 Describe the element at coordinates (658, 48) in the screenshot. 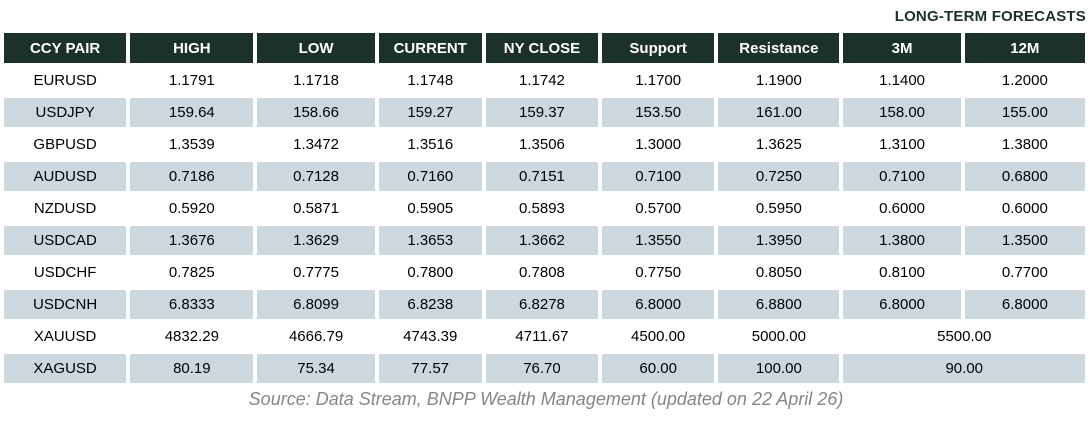

I see `column-header-support: Support` at that location.